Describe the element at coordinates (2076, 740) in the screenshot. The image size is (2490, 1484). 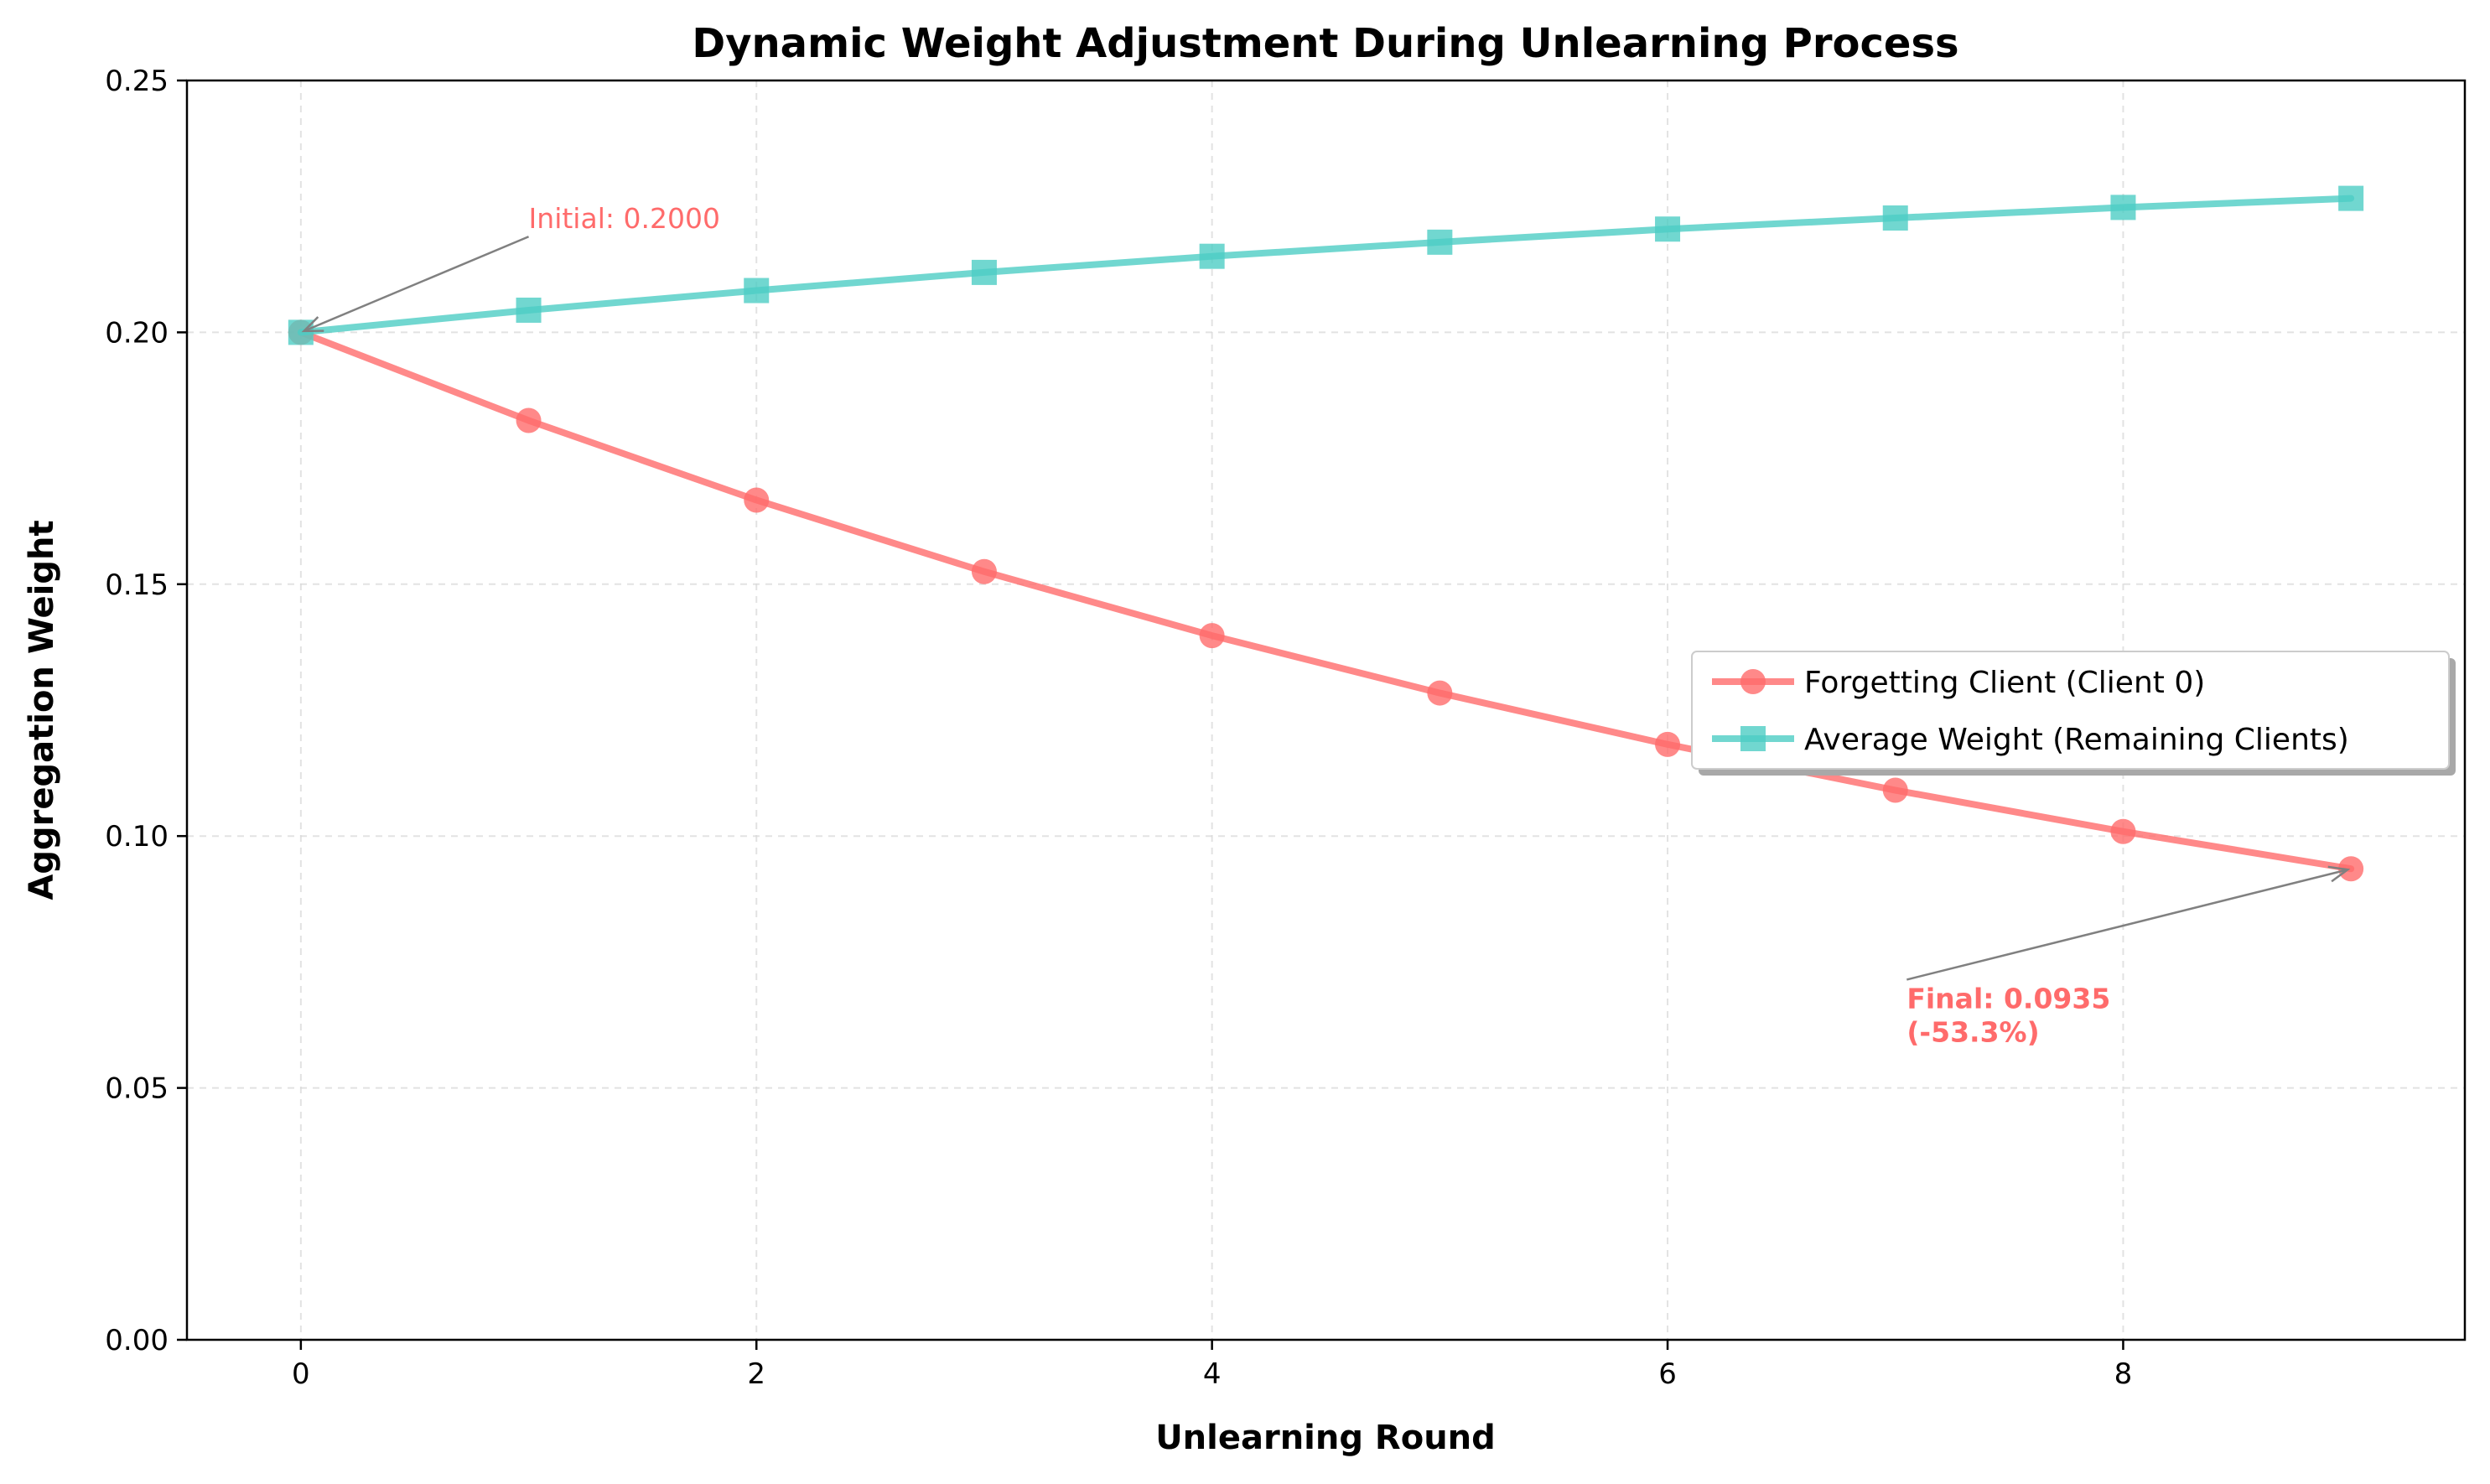
I see `legend-label-2: Average Weight (Remaining Clients)` at that location.